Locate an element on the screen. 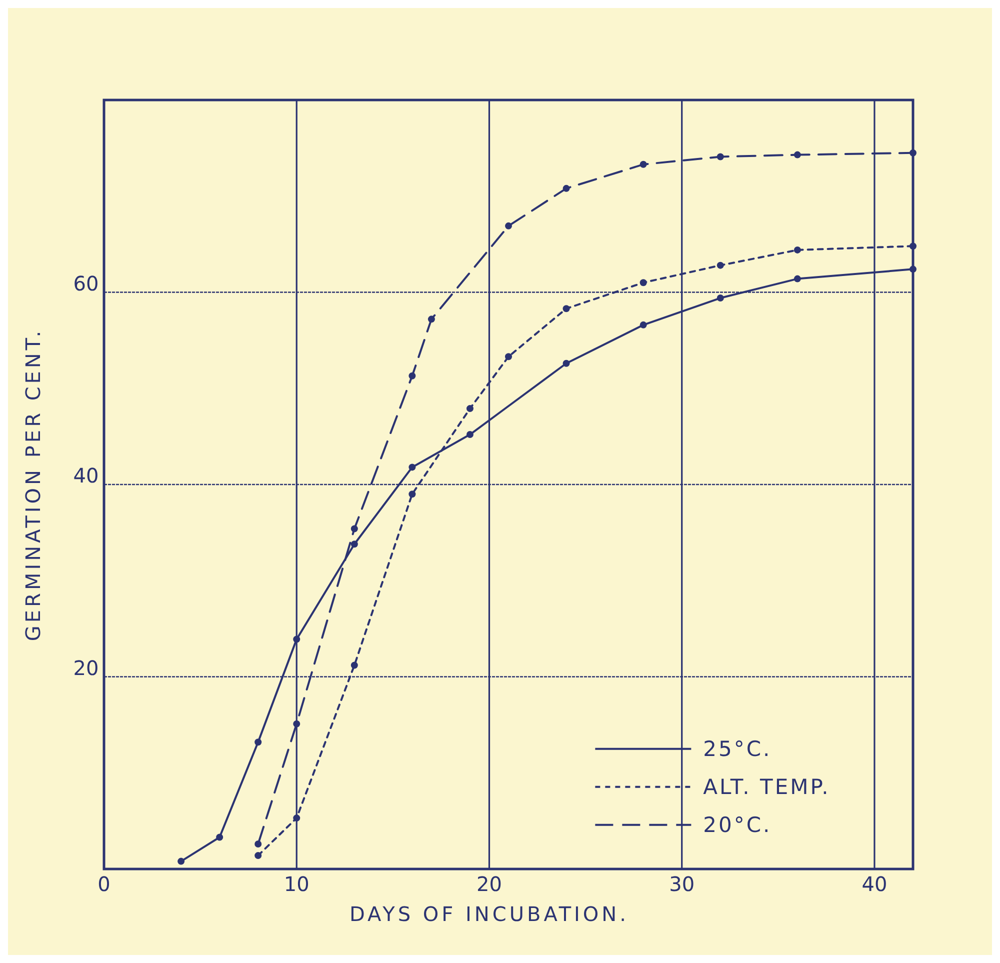  x-axis-title: DAYS OF INCUBATION. is located at coordinates (489, 914).